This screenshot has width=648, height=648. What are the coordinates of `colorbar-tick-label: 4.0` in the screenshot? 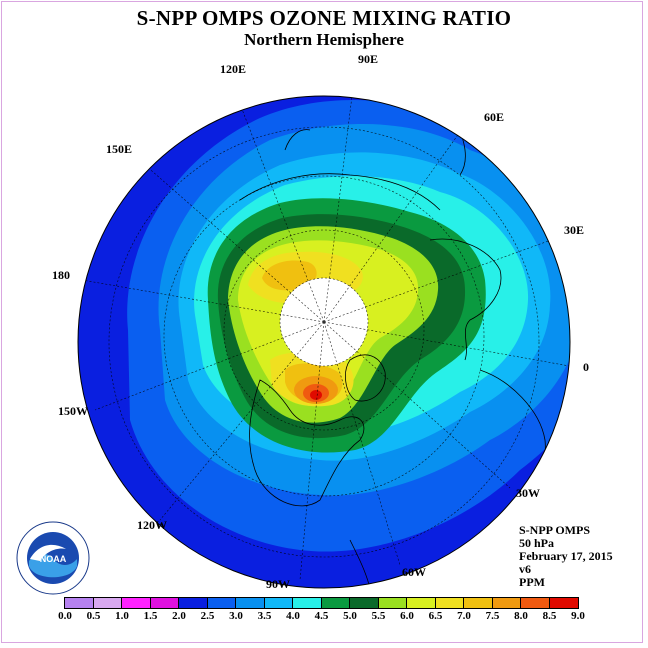 It's located at (293, 616).